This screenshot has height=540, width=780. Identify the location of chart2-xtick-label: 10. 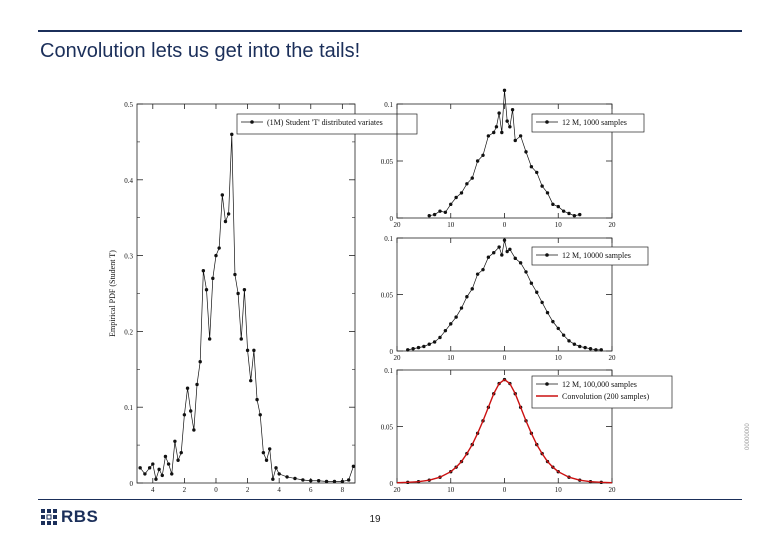
(451, 225).